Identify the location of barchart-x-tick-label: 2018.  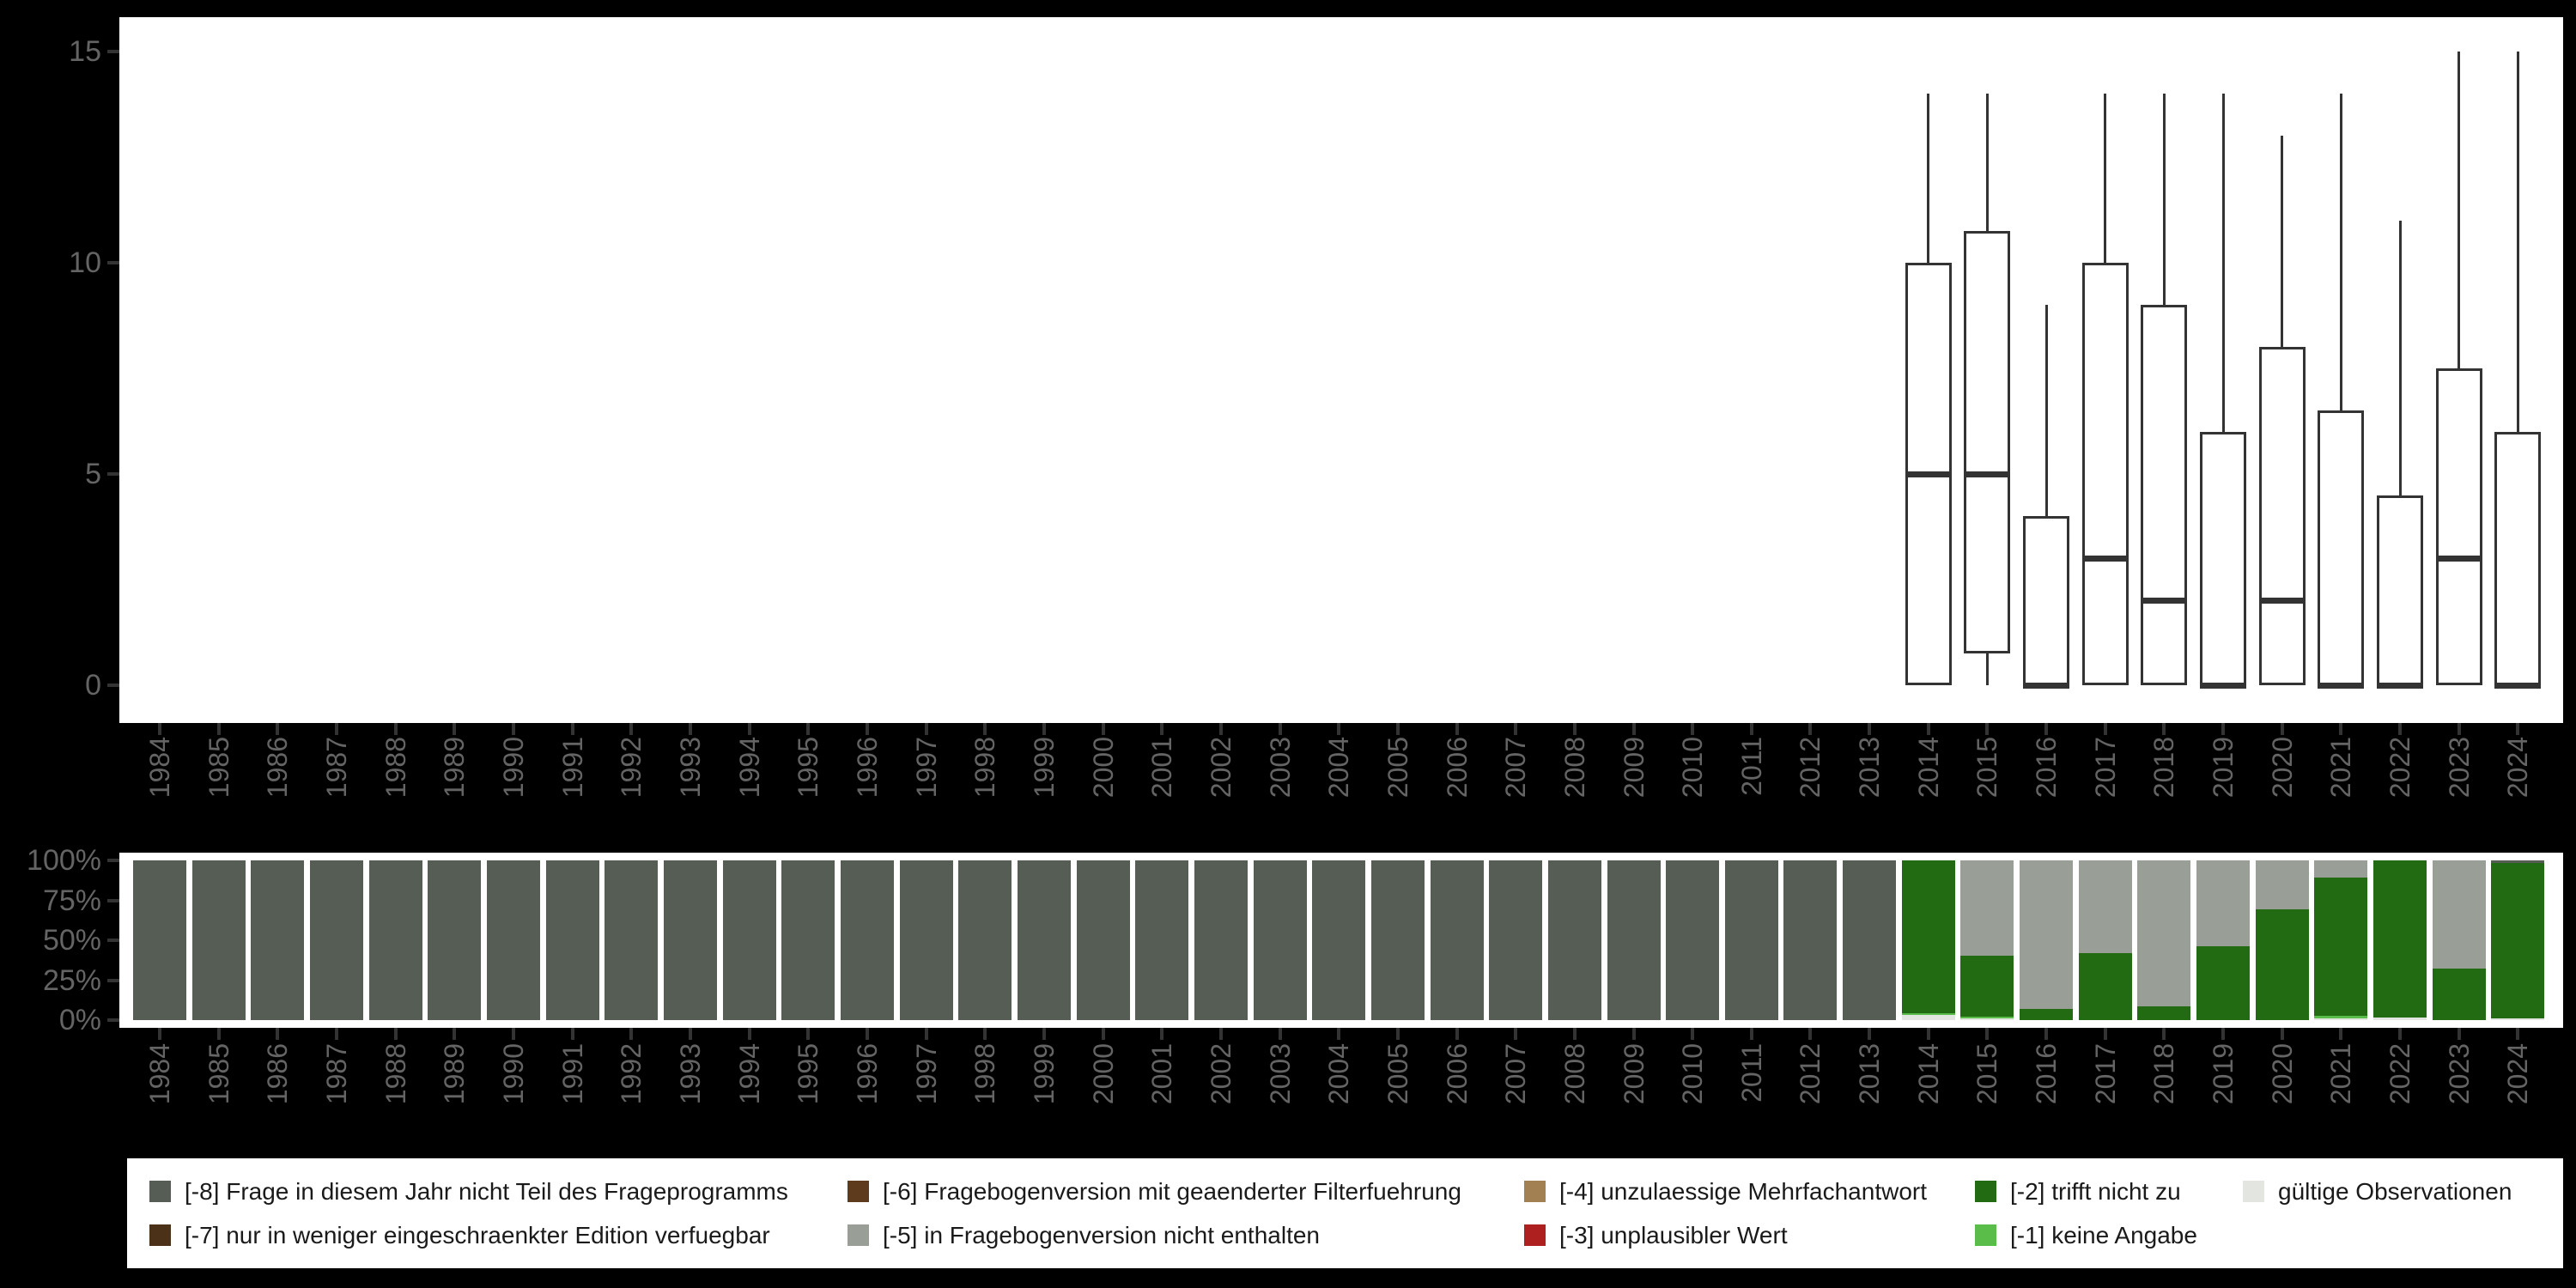
(2164, 1074).